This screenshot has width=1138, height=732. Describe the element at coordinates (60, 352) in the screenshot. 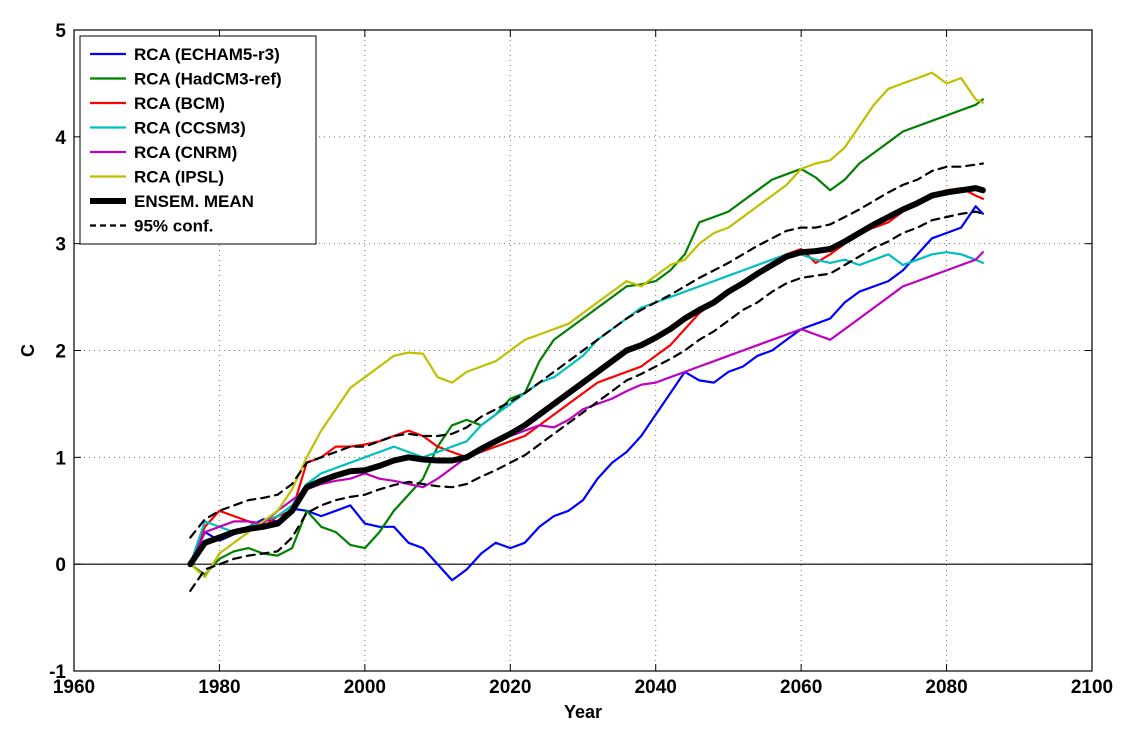

I see `y-tick-label: 2` at that location.